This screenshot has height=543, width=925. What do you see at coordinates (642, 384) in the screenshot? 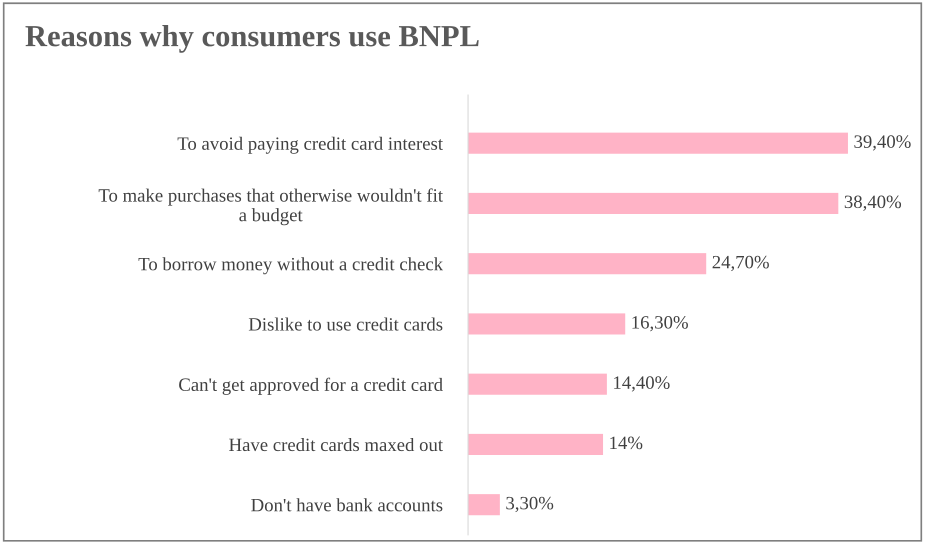
I see `data-label: 14,40%` at bounding box center [642, 384].